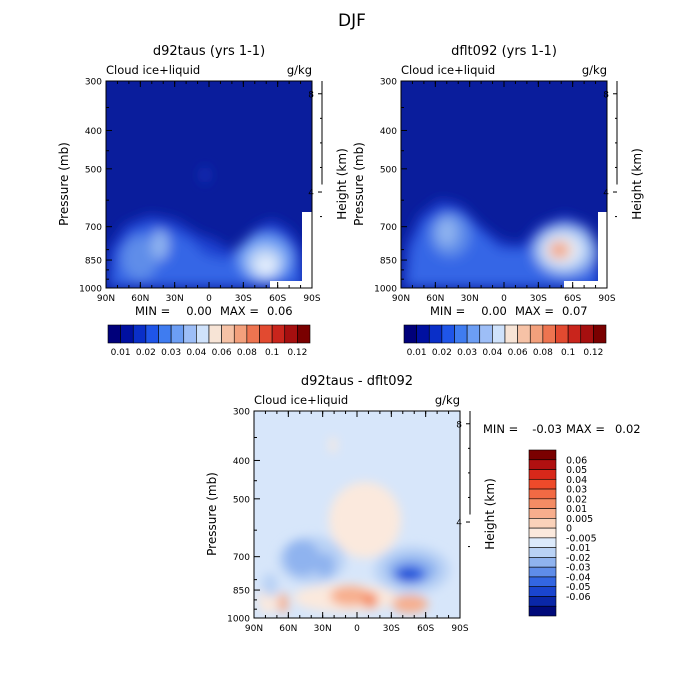  Describe the element at coordinates (578, 568) in the screenshot. I see `colorbar-label: -0.03` at that location.